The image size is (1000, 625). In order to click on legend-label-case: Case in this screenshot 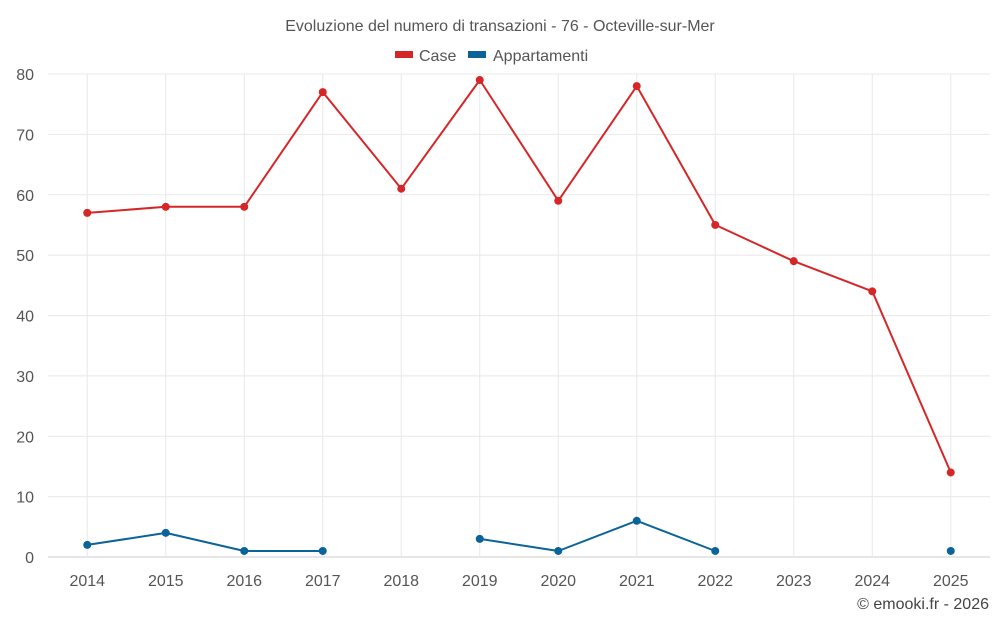, I will do `click(437, 56)`.